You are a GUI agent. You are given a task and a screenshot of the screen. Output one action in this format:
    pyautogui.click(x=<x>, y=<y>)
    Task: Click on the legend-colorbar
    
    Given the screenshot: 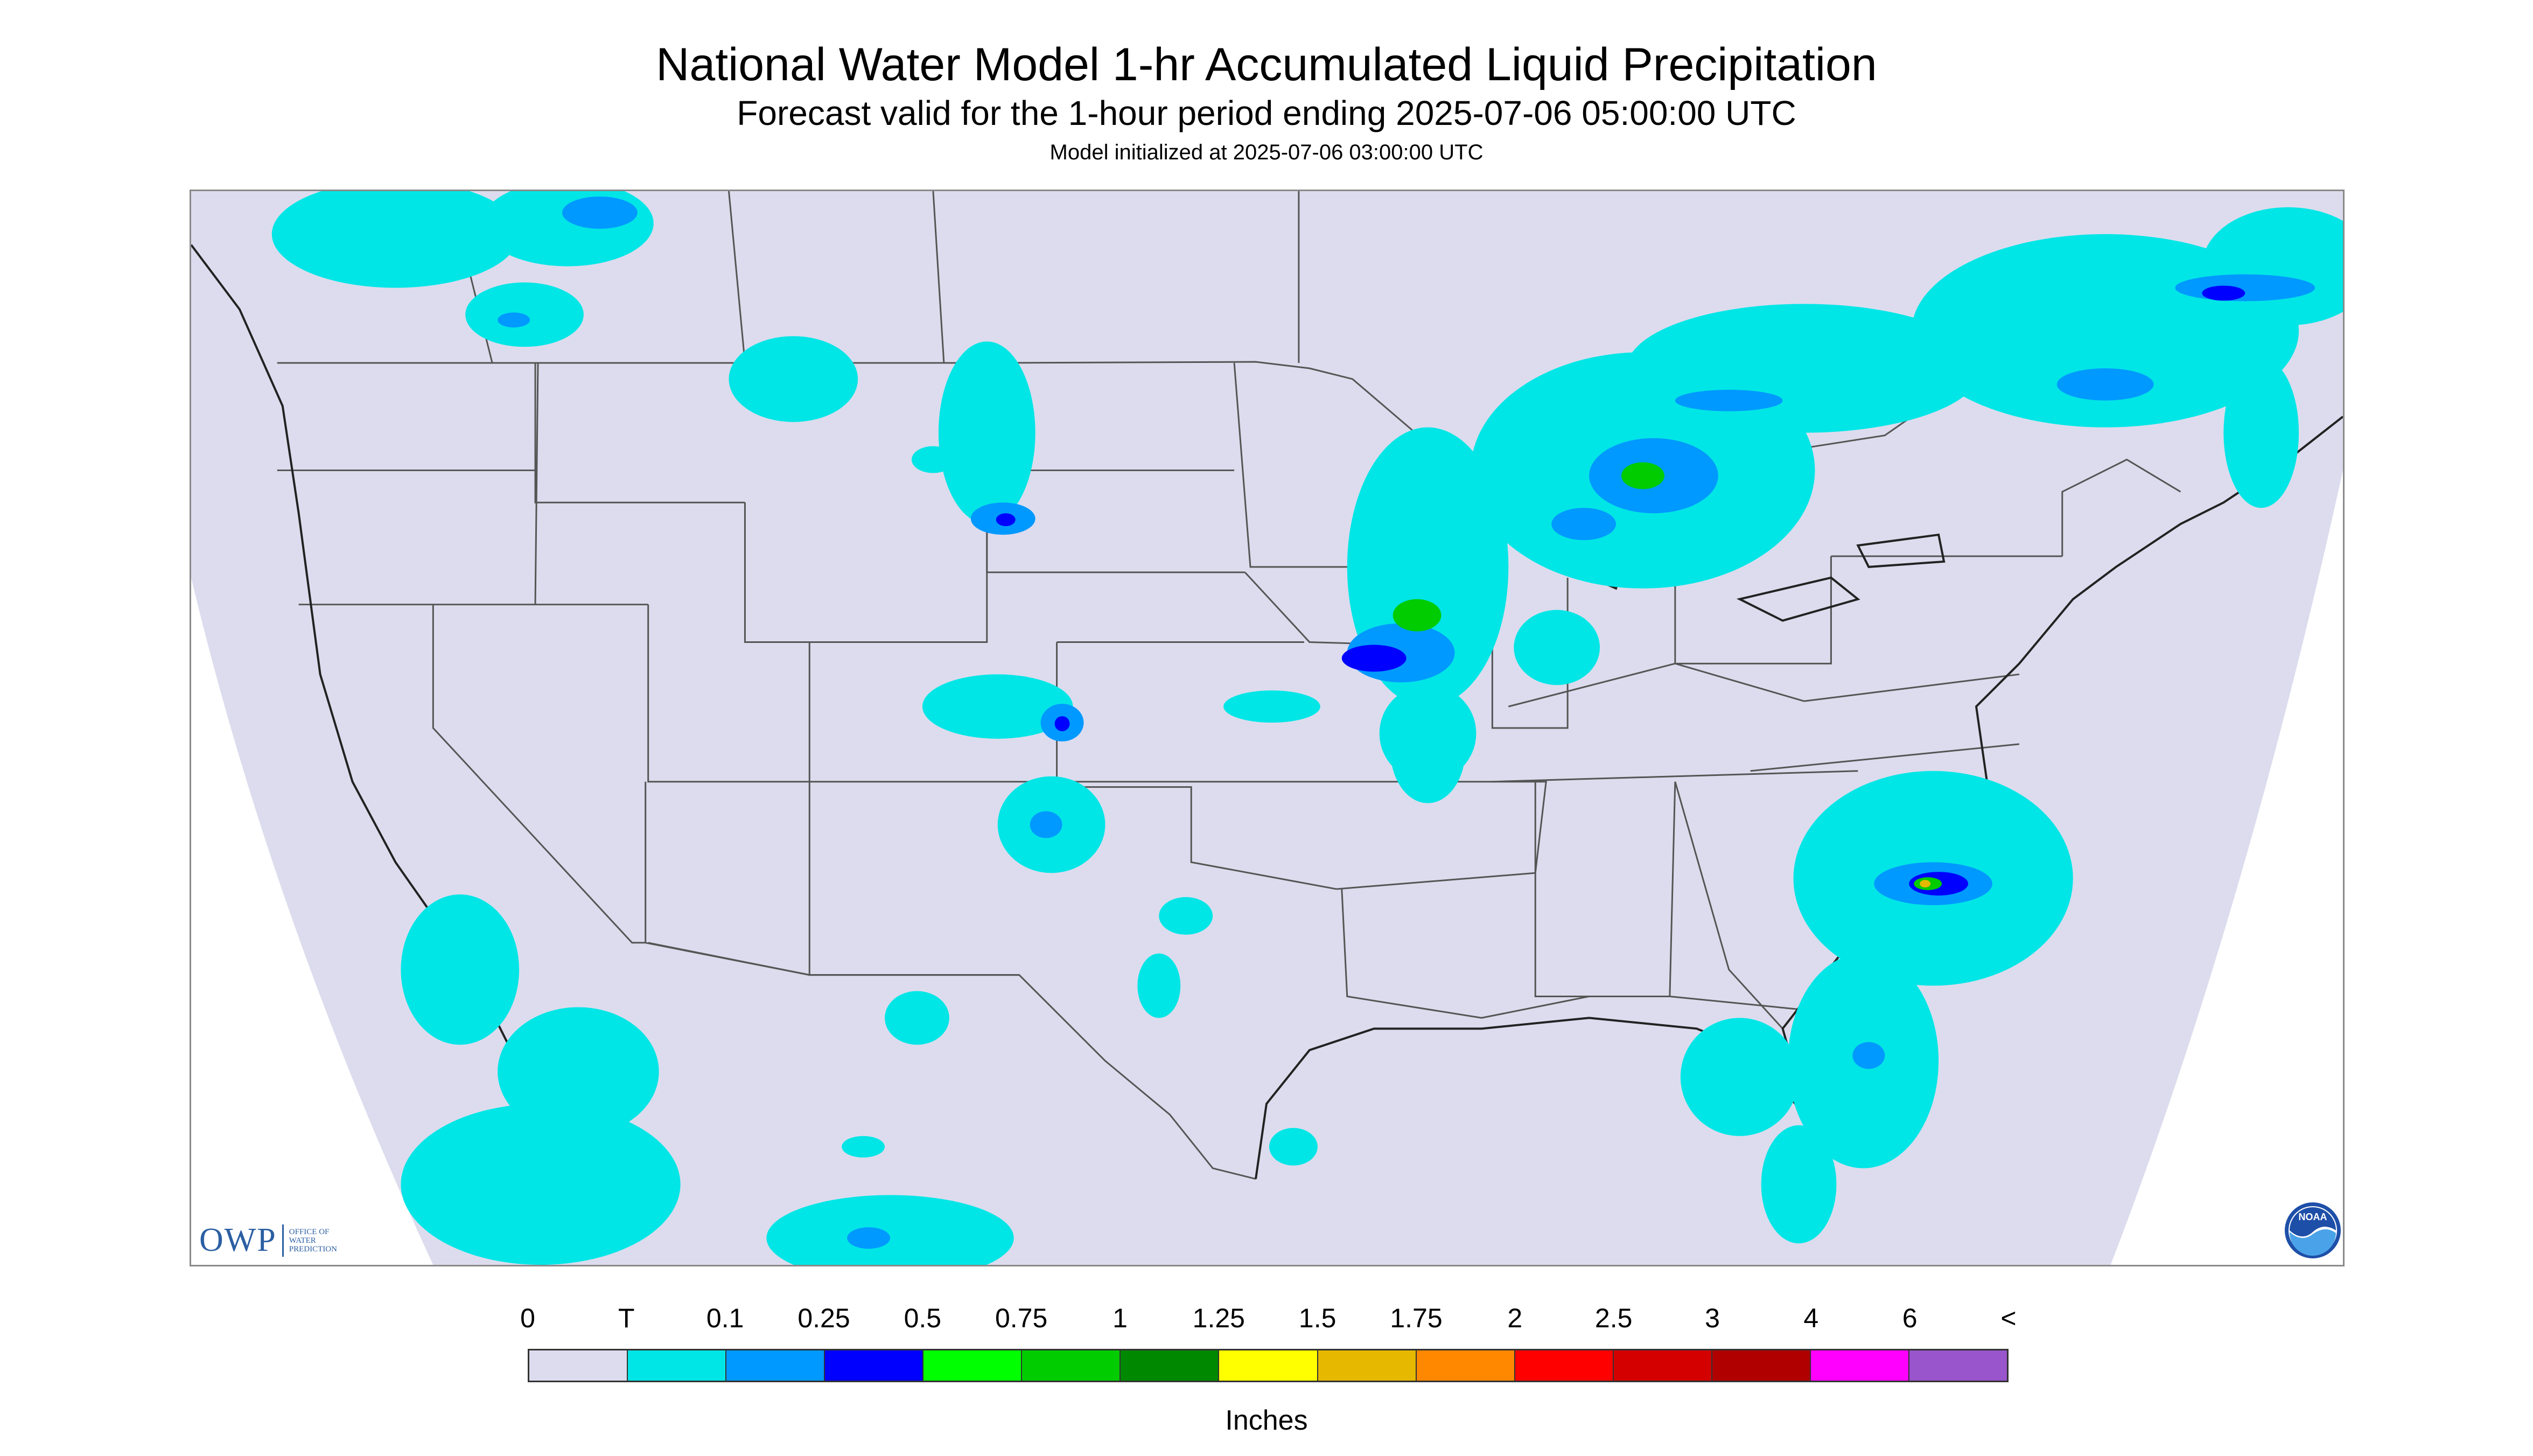 What is the action you would take?
    pyautogui.click(x=1268, y=1365)
    